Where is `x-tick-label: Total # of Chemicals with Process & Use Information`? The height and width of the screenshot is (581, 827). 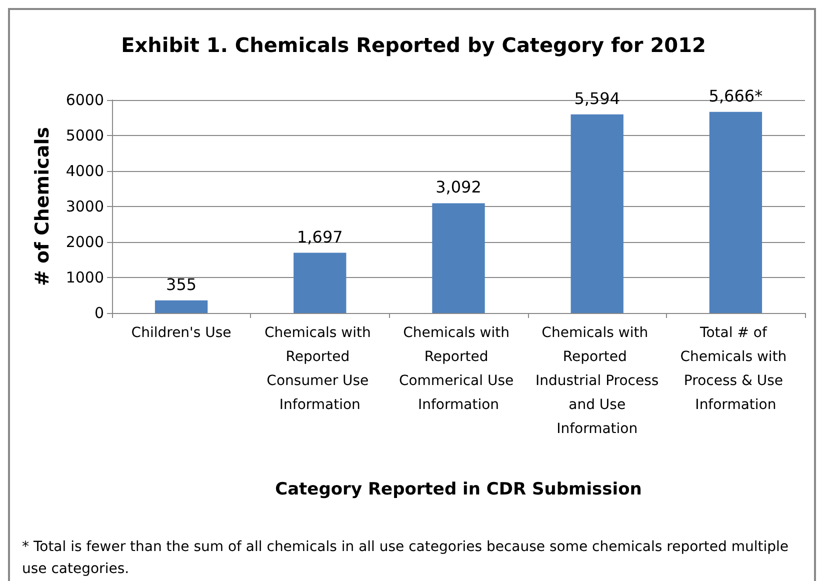
x-tick-label: Total # of Chemicals with Process & Use Information is located at coordinates (736, 369).